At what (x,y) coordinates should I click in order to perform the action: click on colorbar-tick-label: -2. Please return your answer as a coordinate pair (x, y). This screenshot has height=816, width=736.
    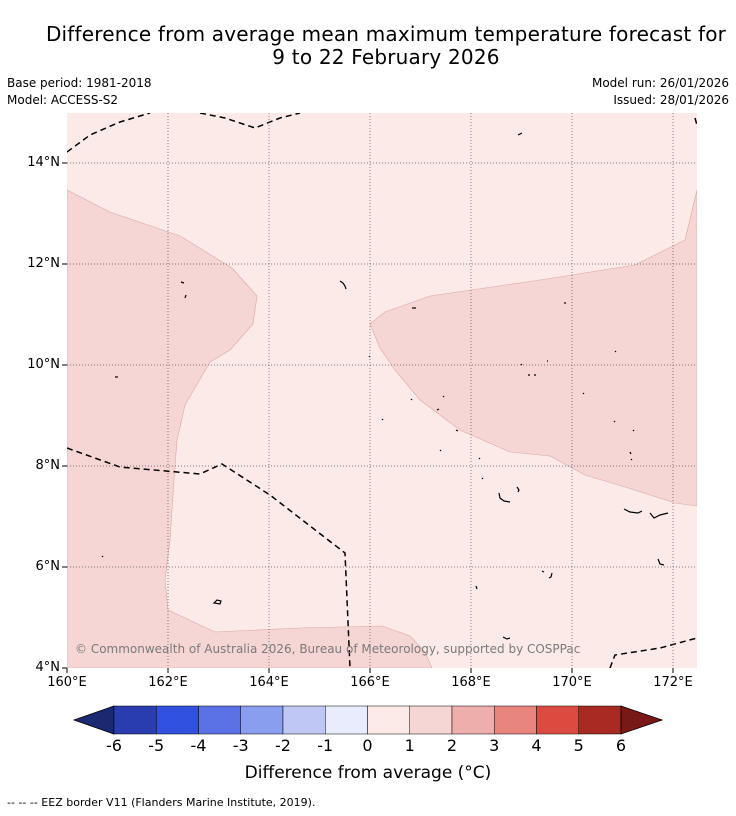
    Looking at the image, I should click on (283, 745).